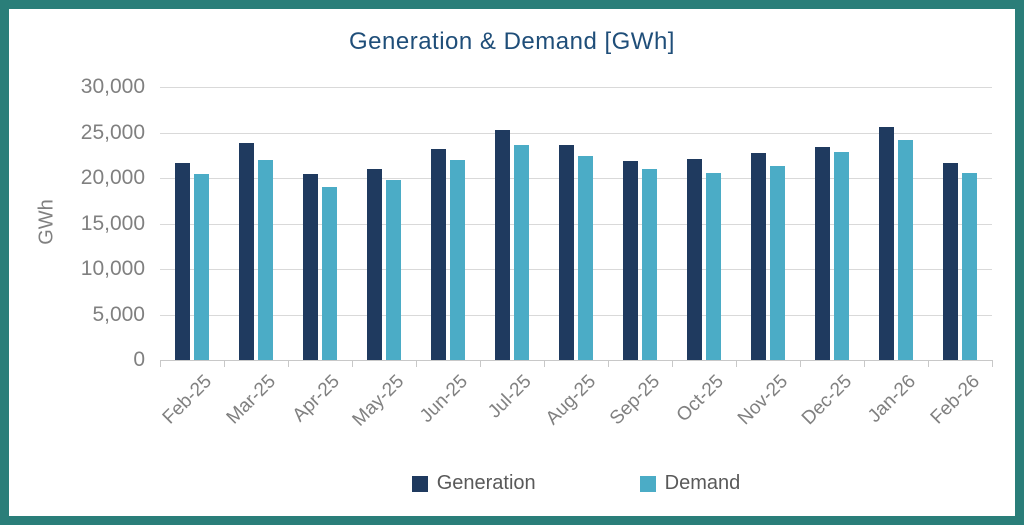 The width and height of the screenshot is (1024, 525). I want to click on x-tick-label-sep-25: Sep-25, so click(634, 400).